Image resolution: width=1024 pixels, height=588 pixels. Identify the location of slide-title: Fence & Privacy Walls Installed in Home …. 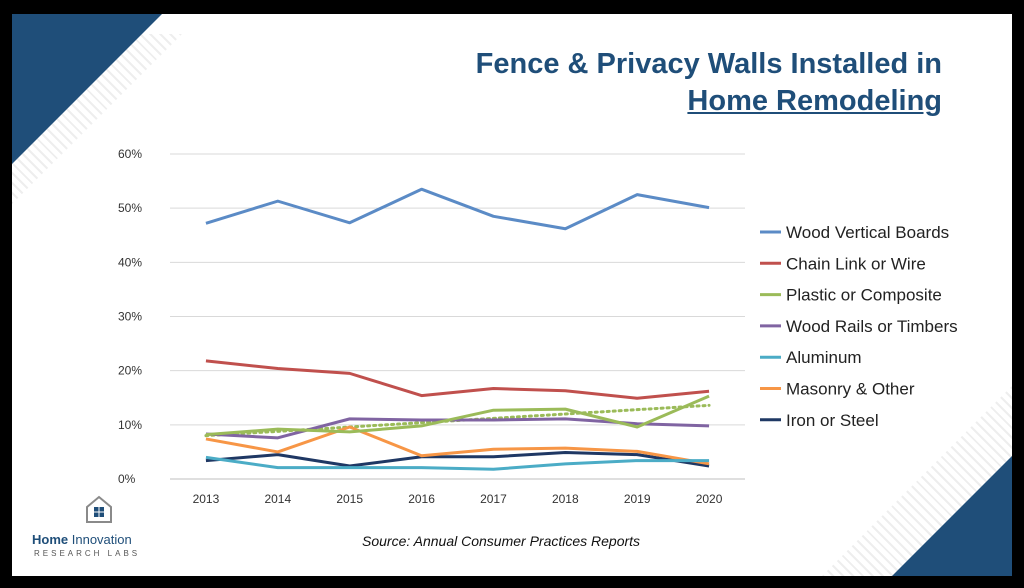
(642, 83).